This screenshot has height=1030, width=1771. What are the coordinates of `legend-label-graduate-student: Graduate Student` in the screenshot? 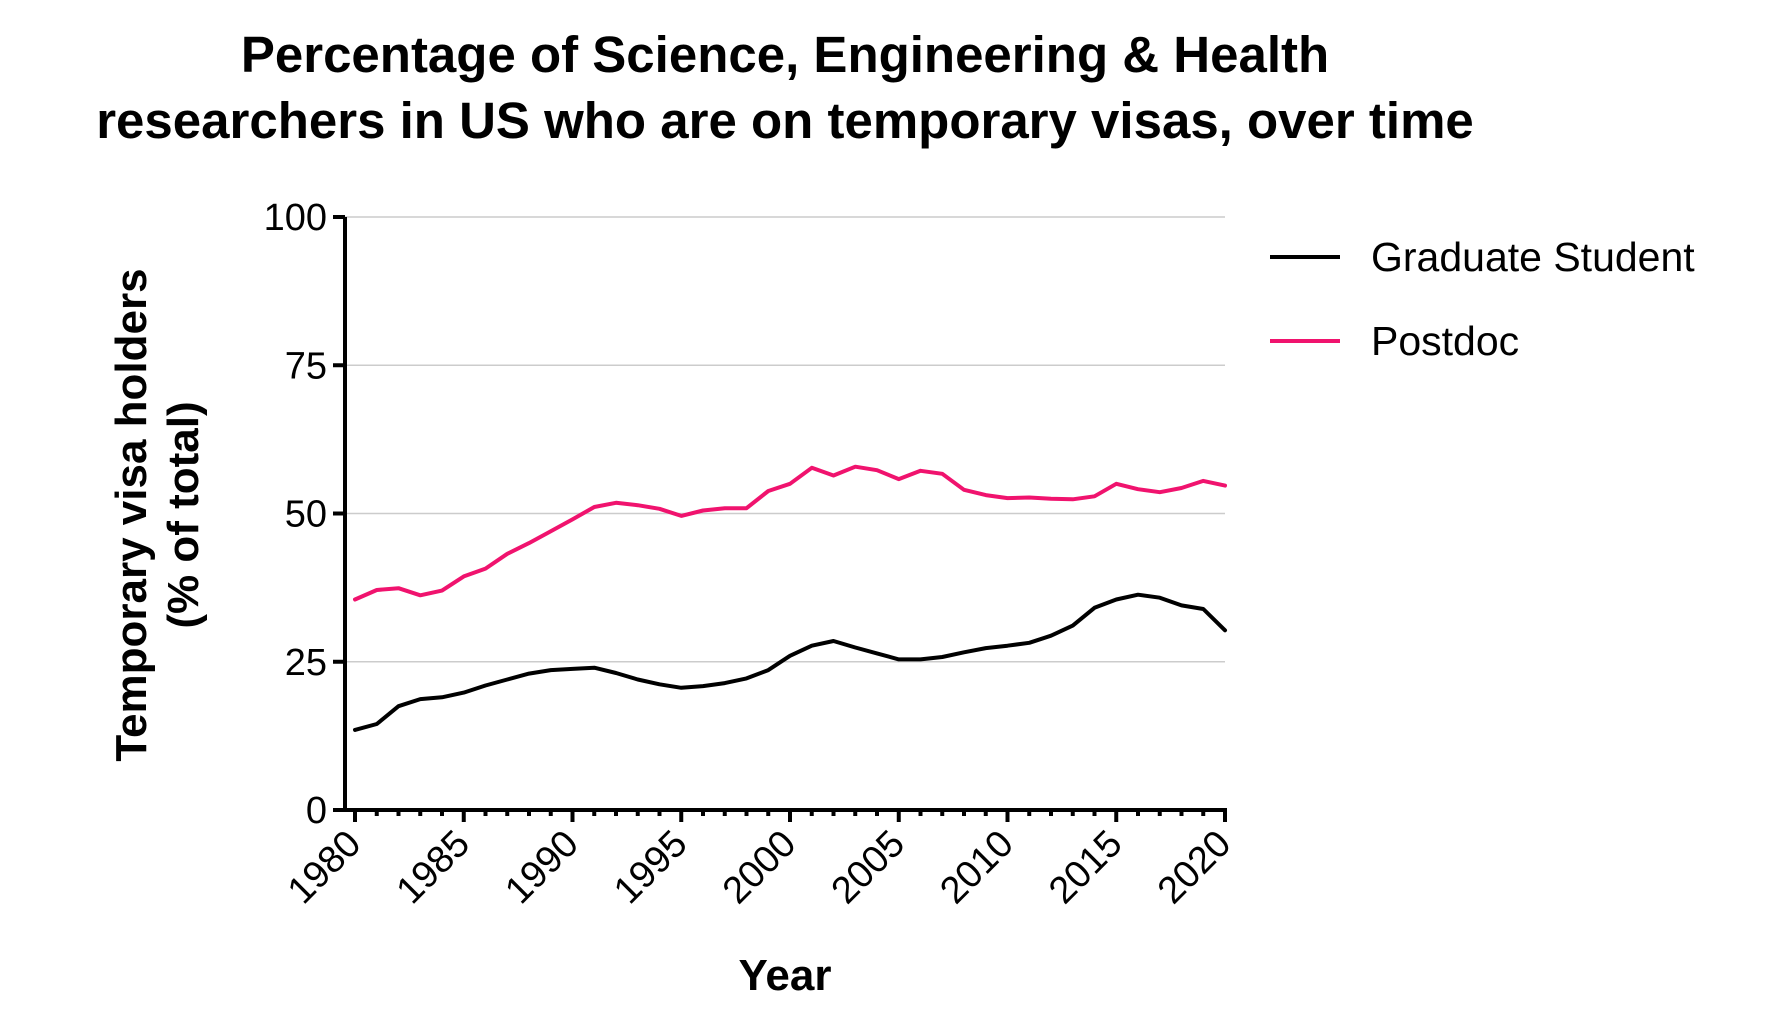 It's located at (1533, 257).